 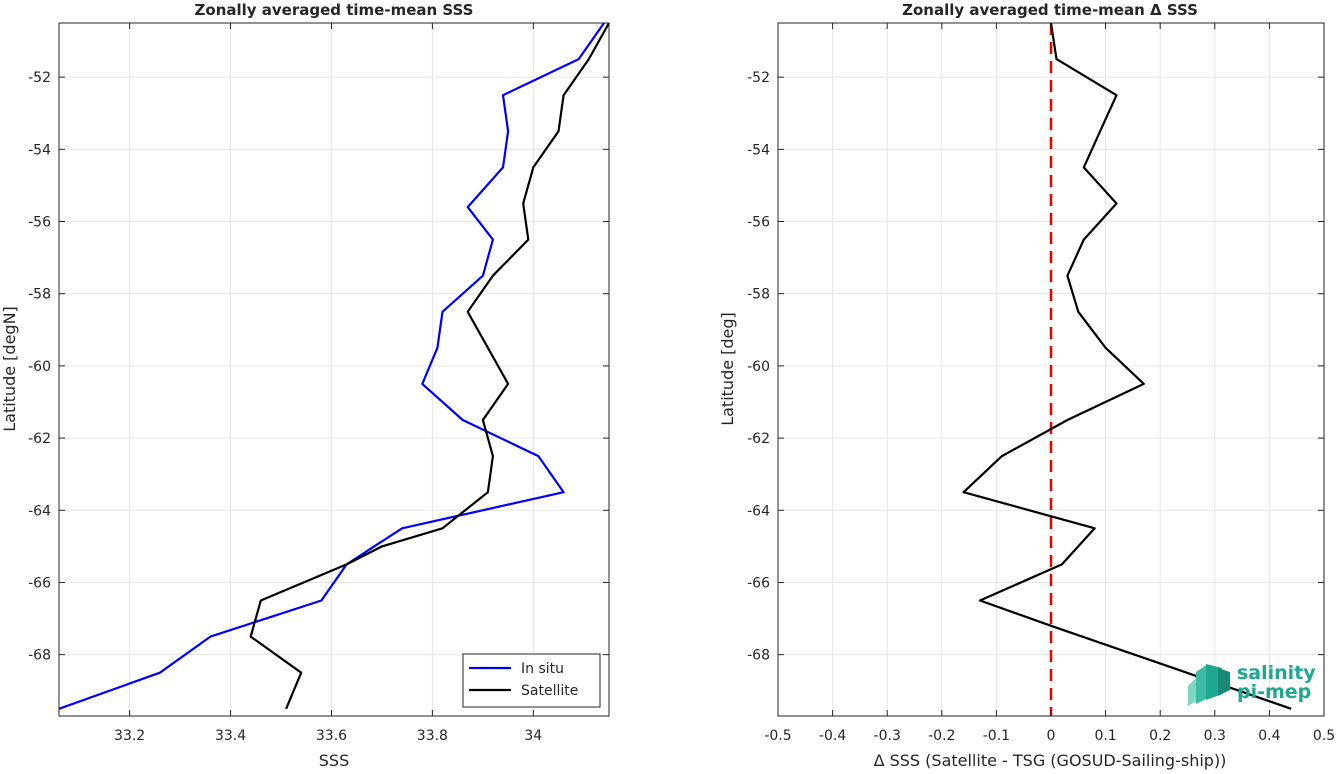 I want to click on x-axis-label: SSS, so click(x=334, y=760).